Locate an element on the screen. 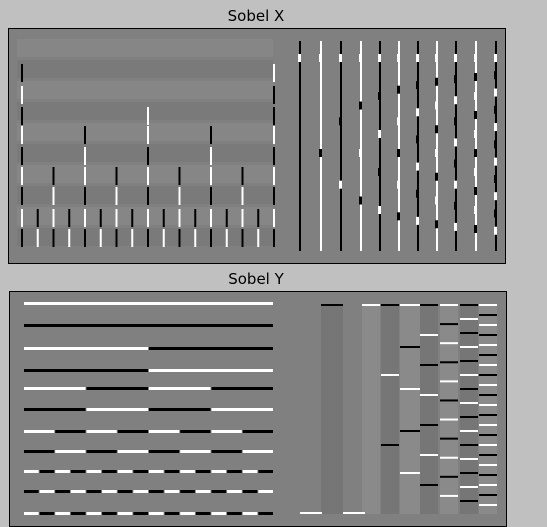 This screenshot has height=527, width=547. band is located at coordinates (145, 132).